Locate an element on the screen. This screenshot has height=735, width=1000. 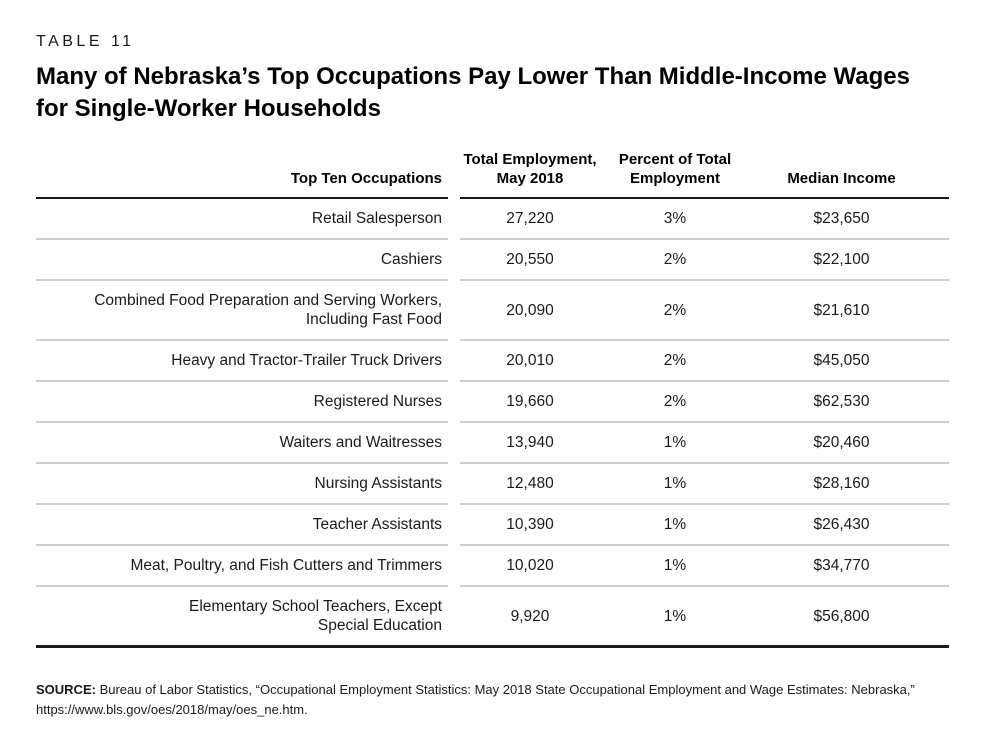
employment-cell: 19,660 is located at coordinates (530, 402).